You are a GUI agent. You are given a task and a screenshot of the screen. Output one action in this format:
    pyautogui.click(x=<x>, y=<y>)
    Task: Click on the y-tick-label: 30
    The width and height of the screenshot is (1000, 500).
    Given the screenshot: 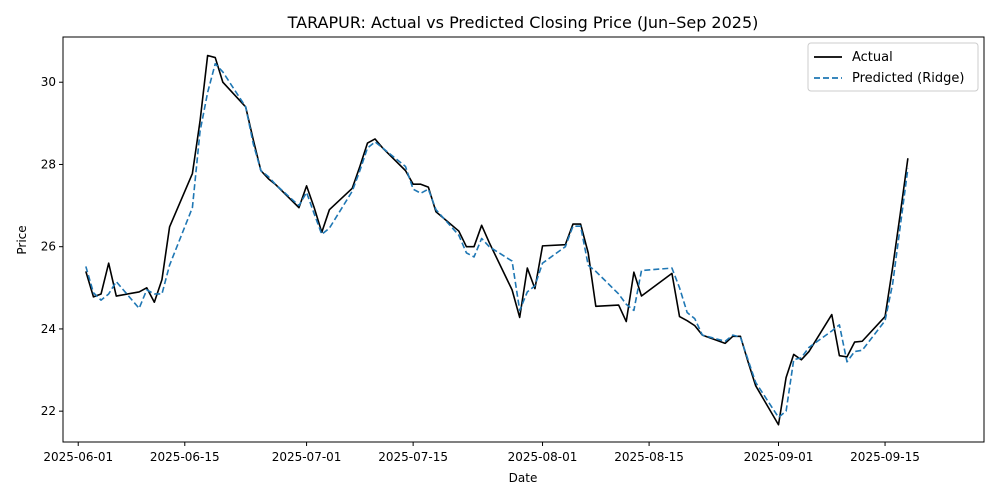 What is the action you would take?
    pyautogui.click(x=48, y=82)
    